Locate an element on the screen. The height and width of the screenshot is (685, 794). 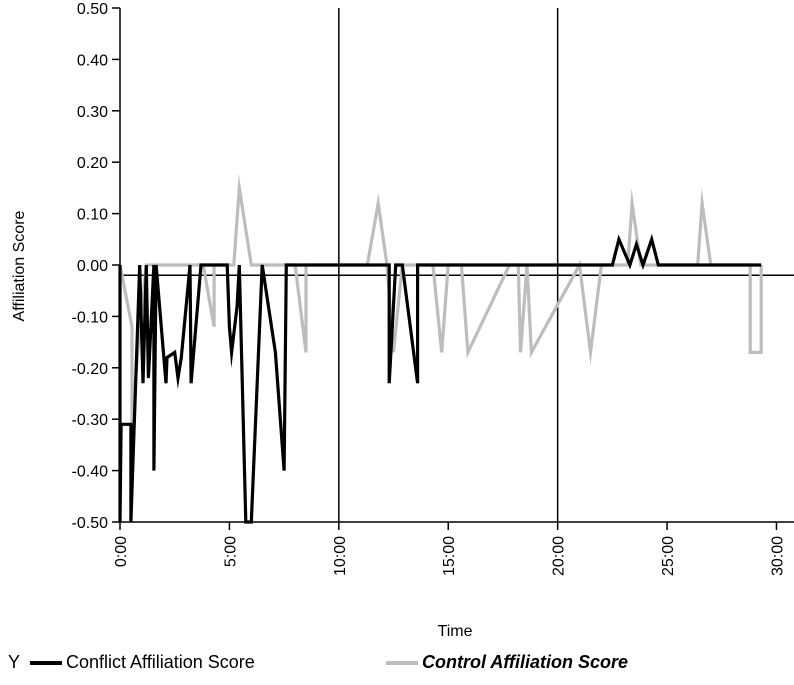
legend-item-conflict: Conflict Affiliation Score is located at coordinates (142, 662).